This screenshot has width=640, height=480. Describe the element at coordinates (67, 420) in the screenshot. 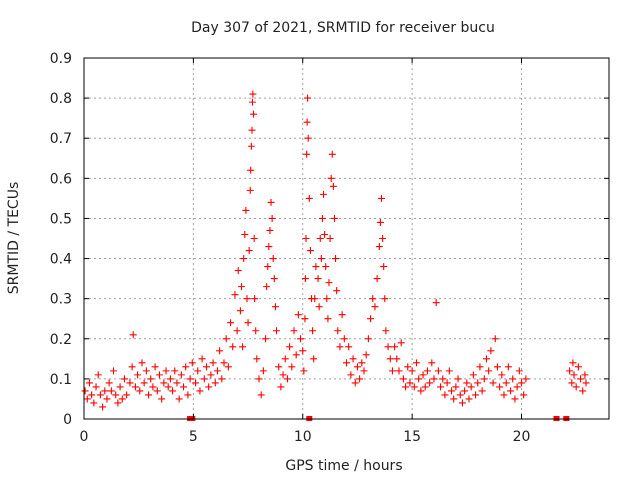

I see `y-tick-label: 0` at that location.